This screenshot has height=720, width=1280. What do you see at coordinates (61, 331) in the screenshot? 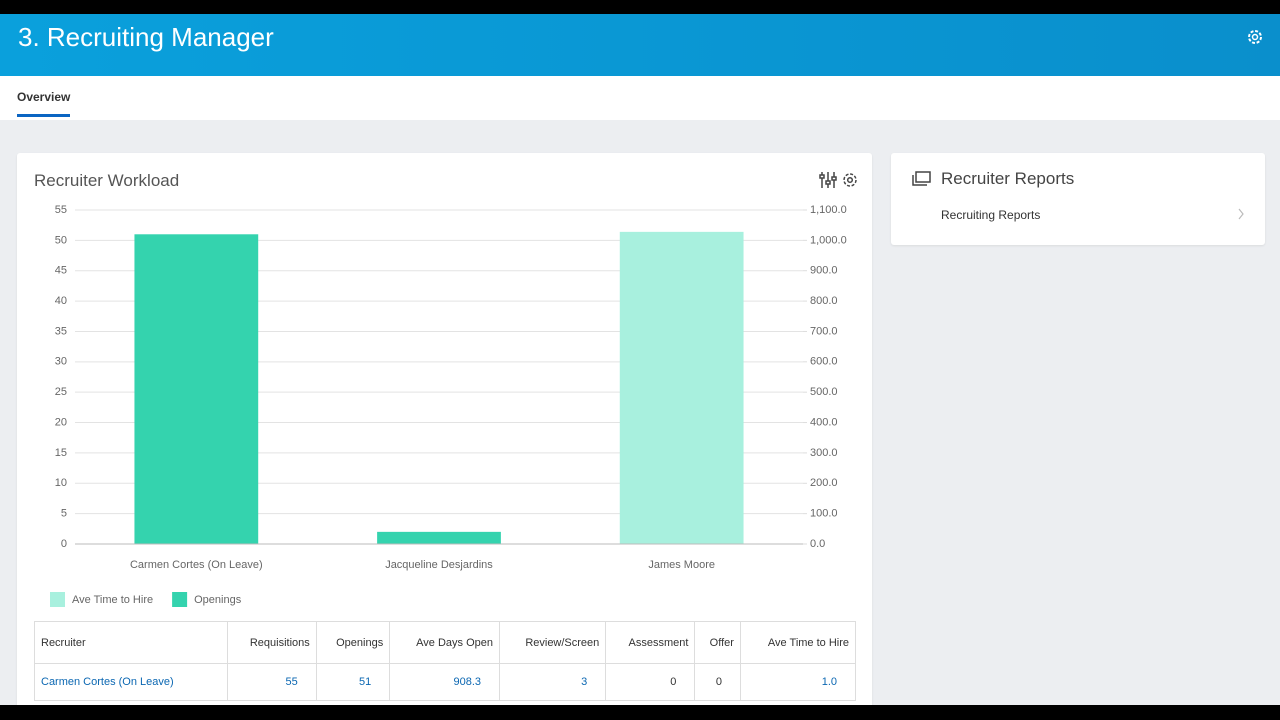
I see `y-tick-label: 35` at bounding box center [61, 331].